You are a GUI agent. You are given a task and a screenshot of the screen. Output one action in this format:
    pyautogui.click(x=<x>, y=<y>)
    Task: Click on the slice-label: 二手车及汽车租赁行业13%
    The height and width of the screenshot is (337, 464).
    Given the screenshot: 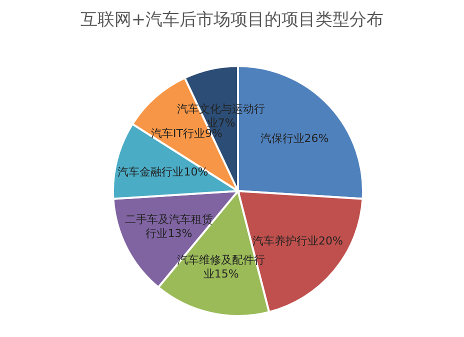 What is the action you would take?
    pyautogui.click(x=168, y=226)
    